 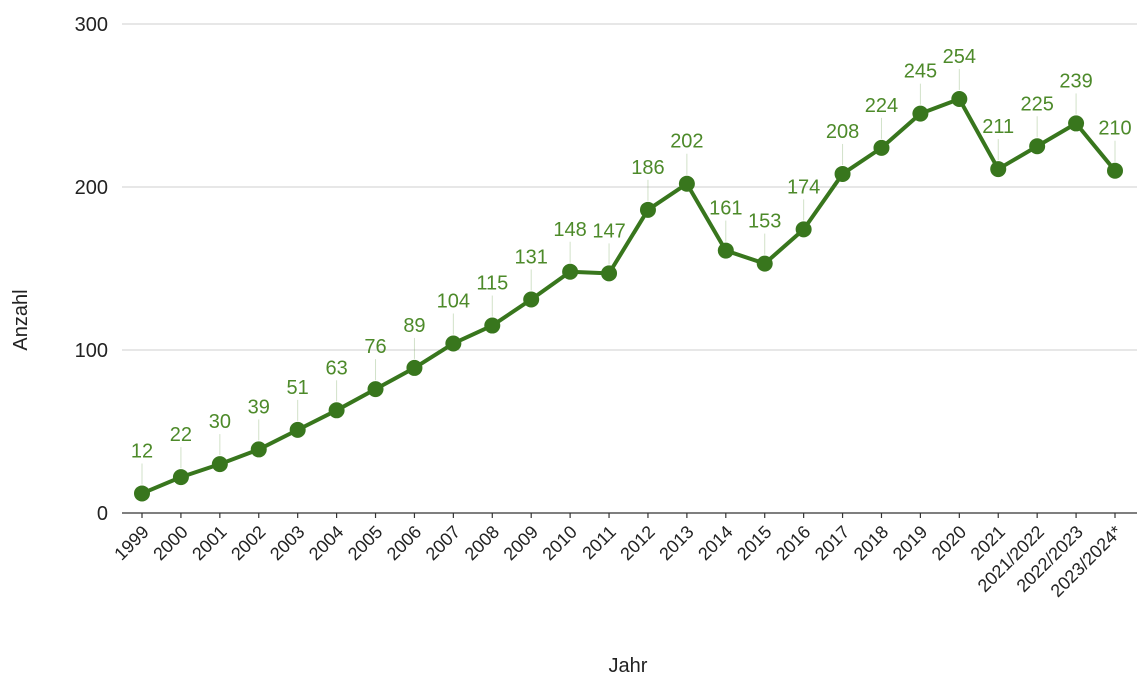 I want to click on y-tick-label: 300, so click(x=91, y=25).